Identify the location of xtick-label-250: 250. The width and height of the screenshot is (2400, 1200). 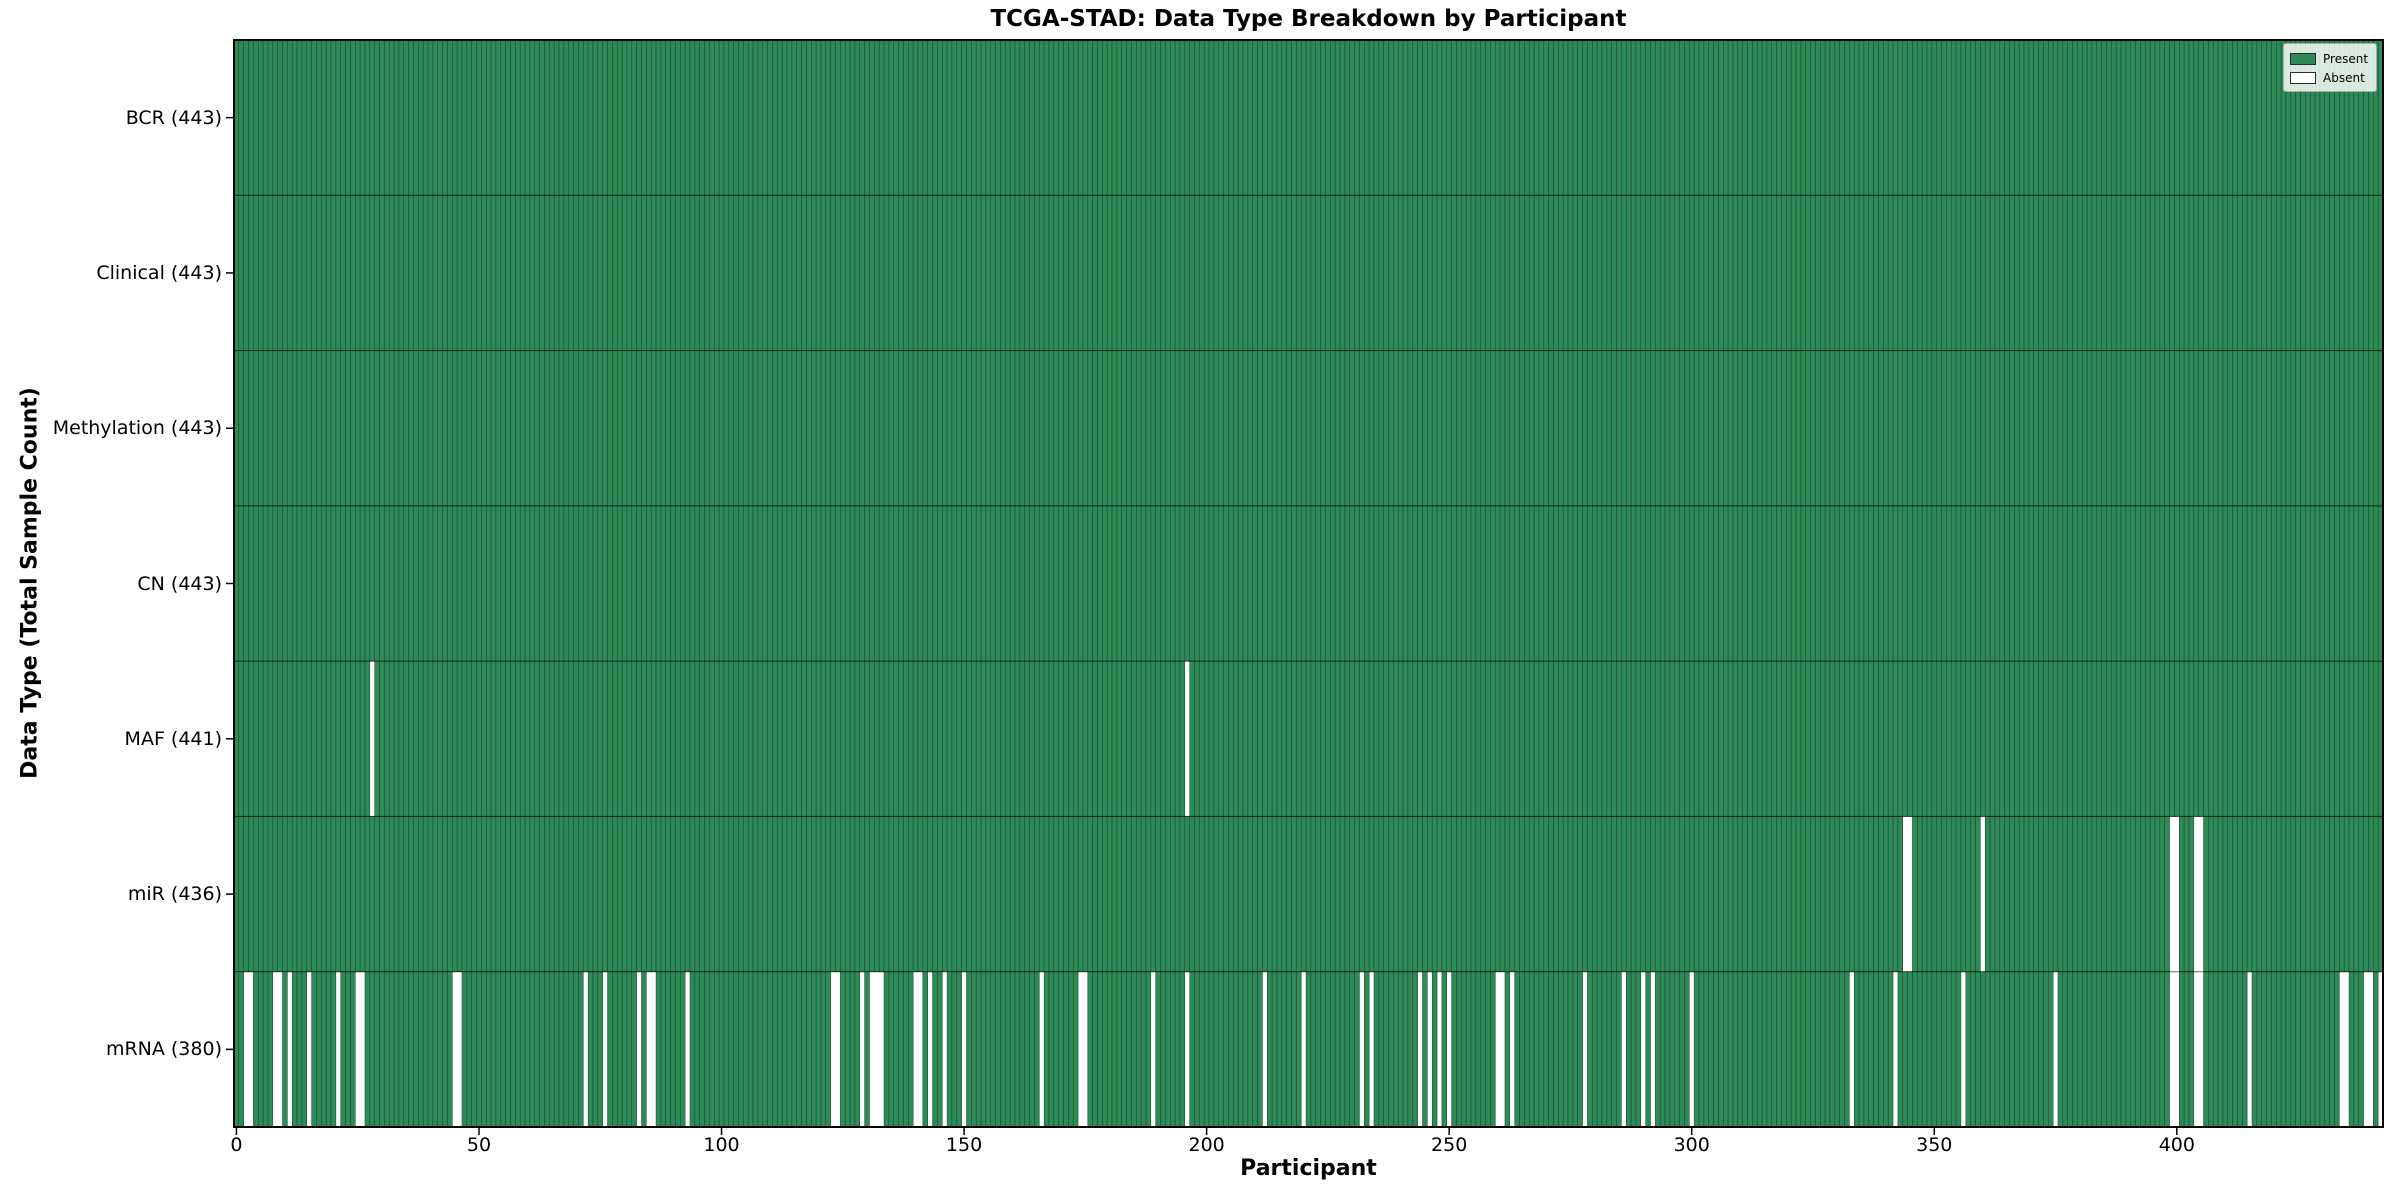
(1449, 1145).